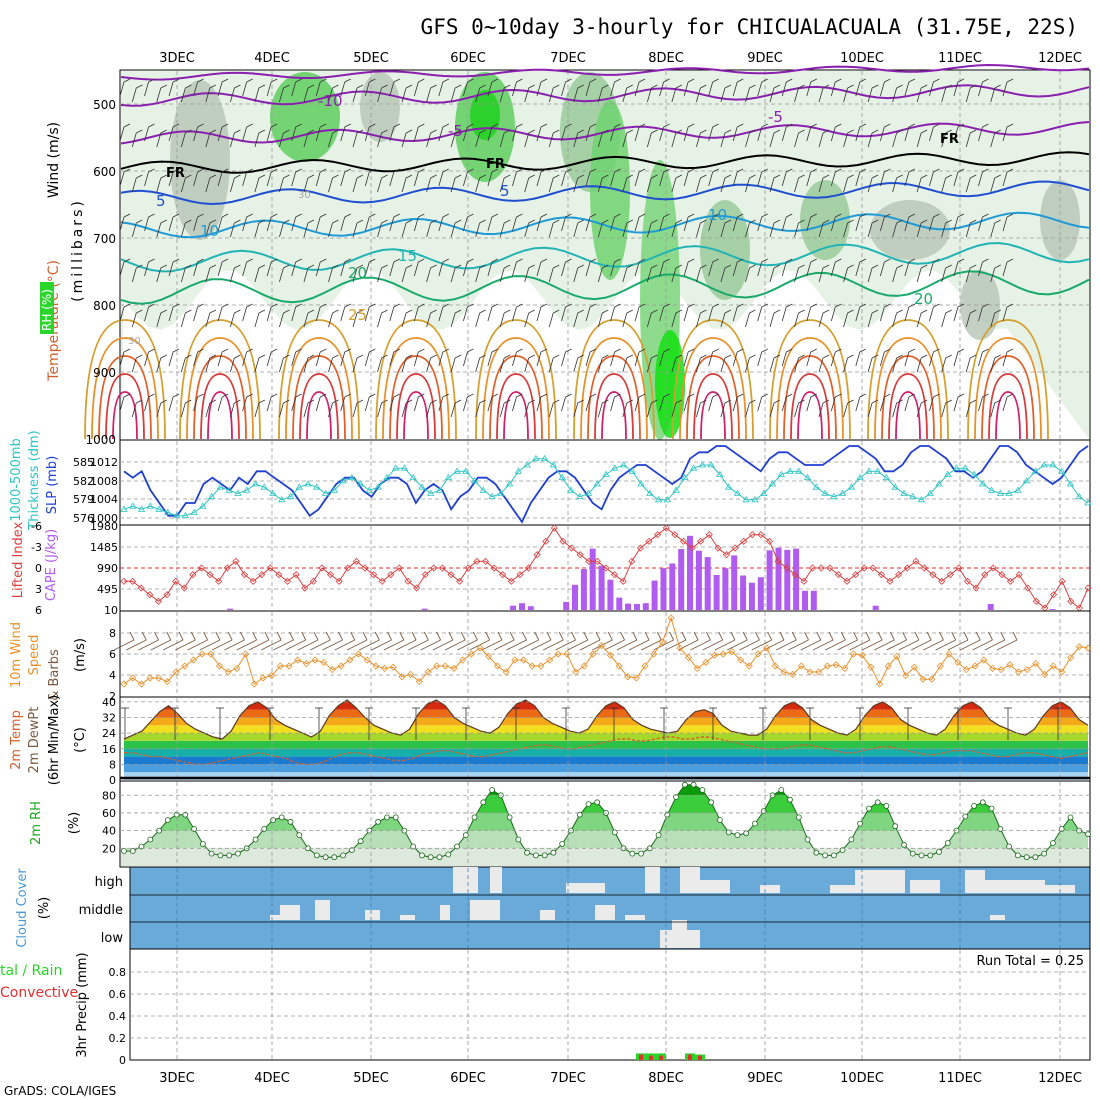  What do you see at coordinates (104, 172) in the screenshot?
I see `pressure-tick-label: 600` at bounding box center [104, 172].